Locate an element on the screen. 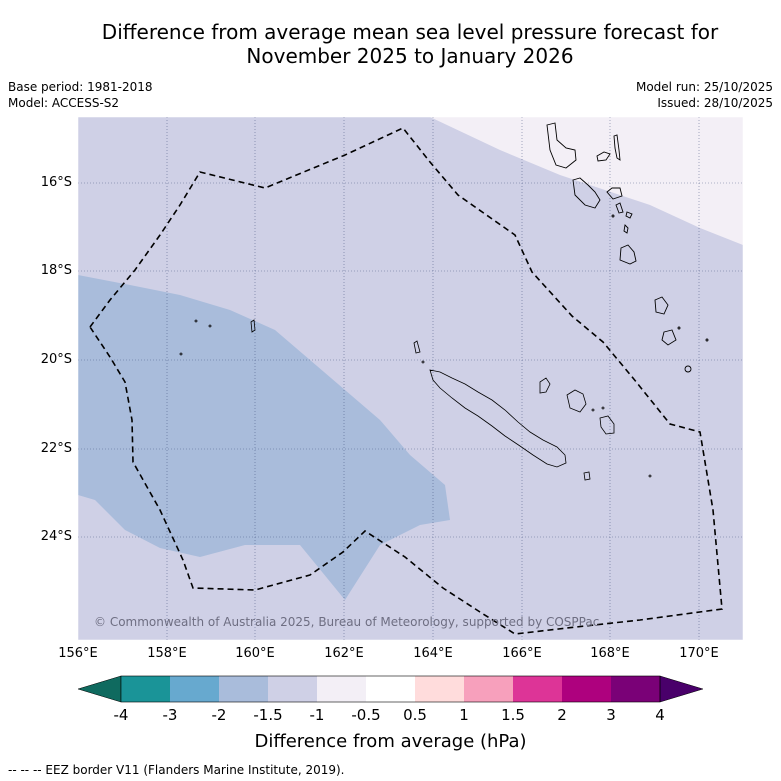  lon-label-166e: 166°E is located at coordinates (522, 653).